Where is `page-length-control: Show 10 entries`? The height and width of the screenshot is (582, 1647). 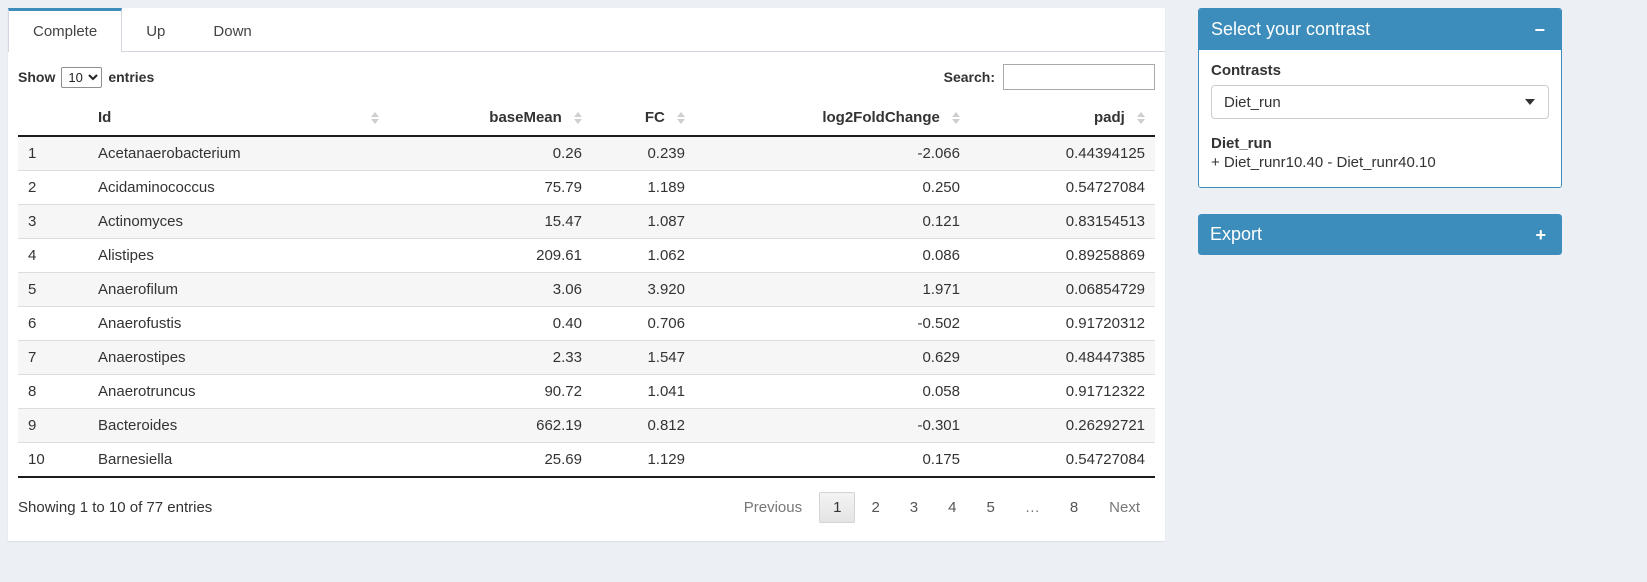 page-length-control: Show 10 entries is located at coordinates (86, 77).